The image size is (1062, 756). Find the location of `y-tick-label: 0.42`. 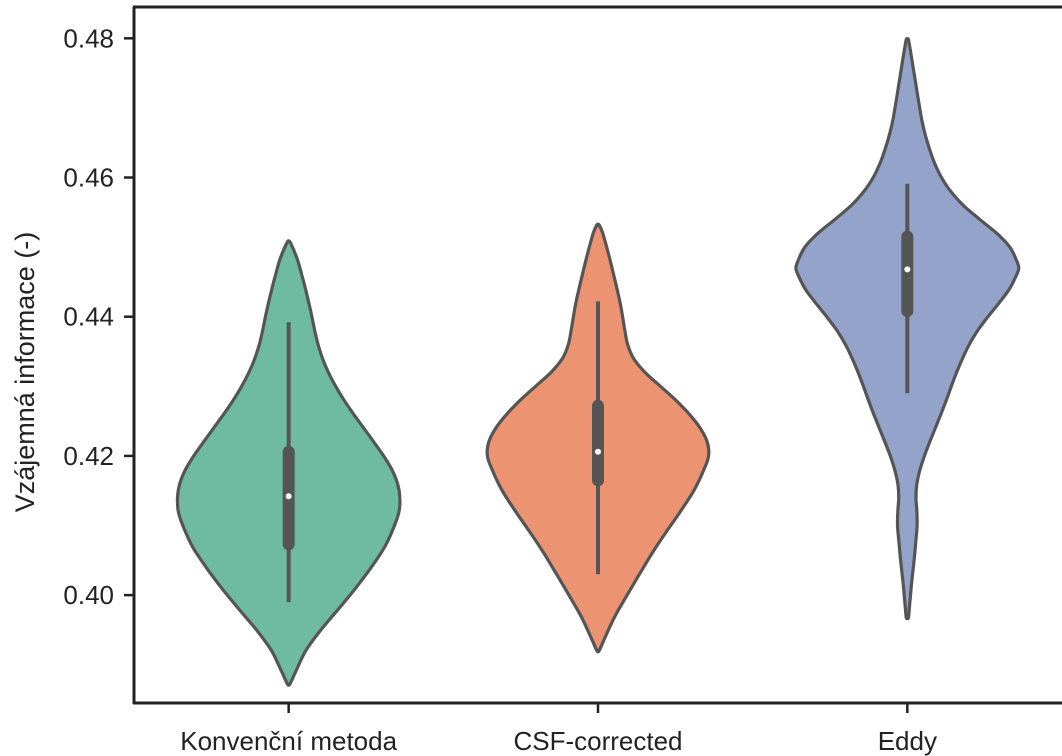

y-tick-label: 0.42 is located at coordinates (88, 456).